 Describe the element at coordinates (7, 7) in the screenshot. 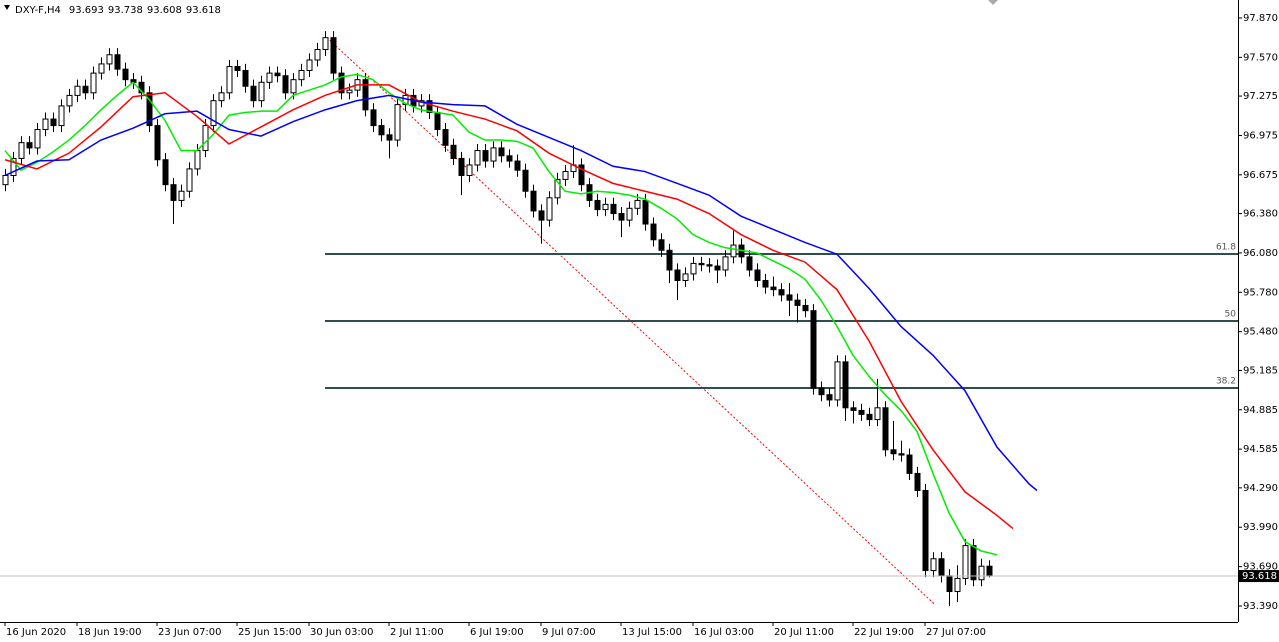

I see `menu-arrow` at that location.